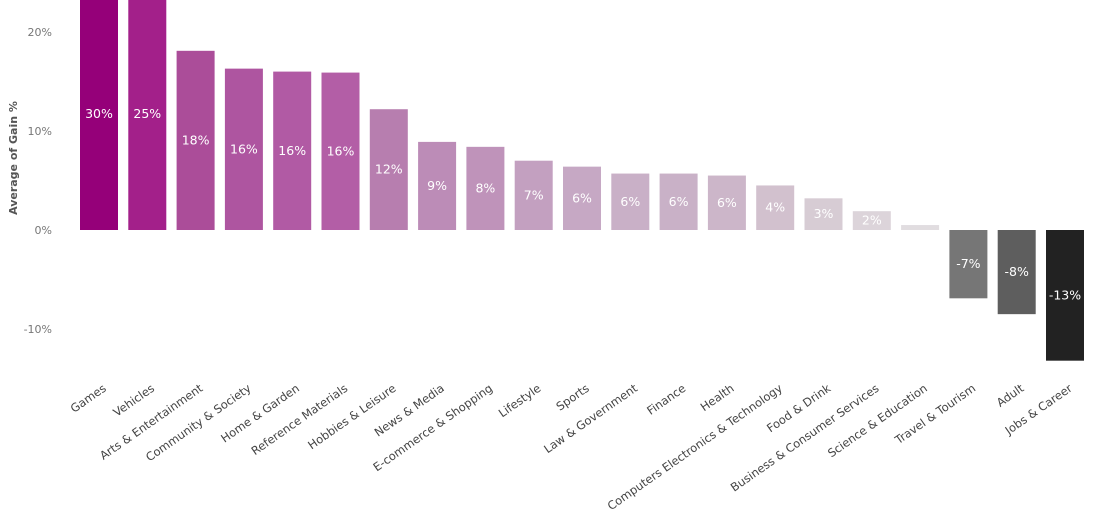 This screenshot has height=514, width=1105. I want to click on data-label: -13%, so click(1065, 294).